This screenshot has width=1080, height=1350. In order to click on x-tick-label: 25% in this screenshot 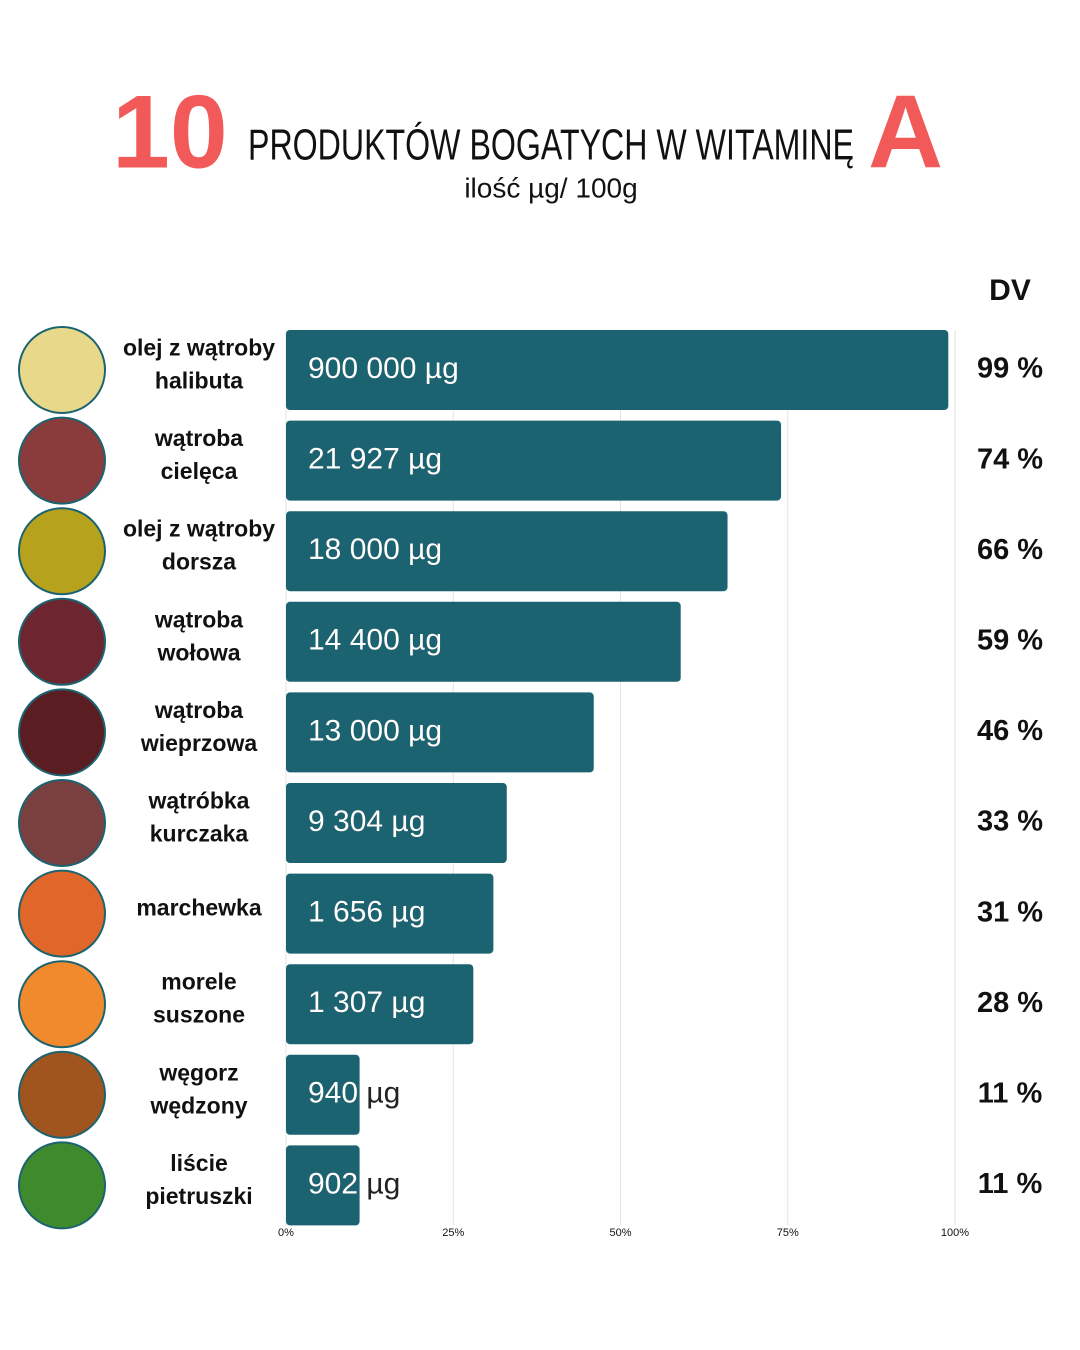, I will do `click(453, 1233)`.